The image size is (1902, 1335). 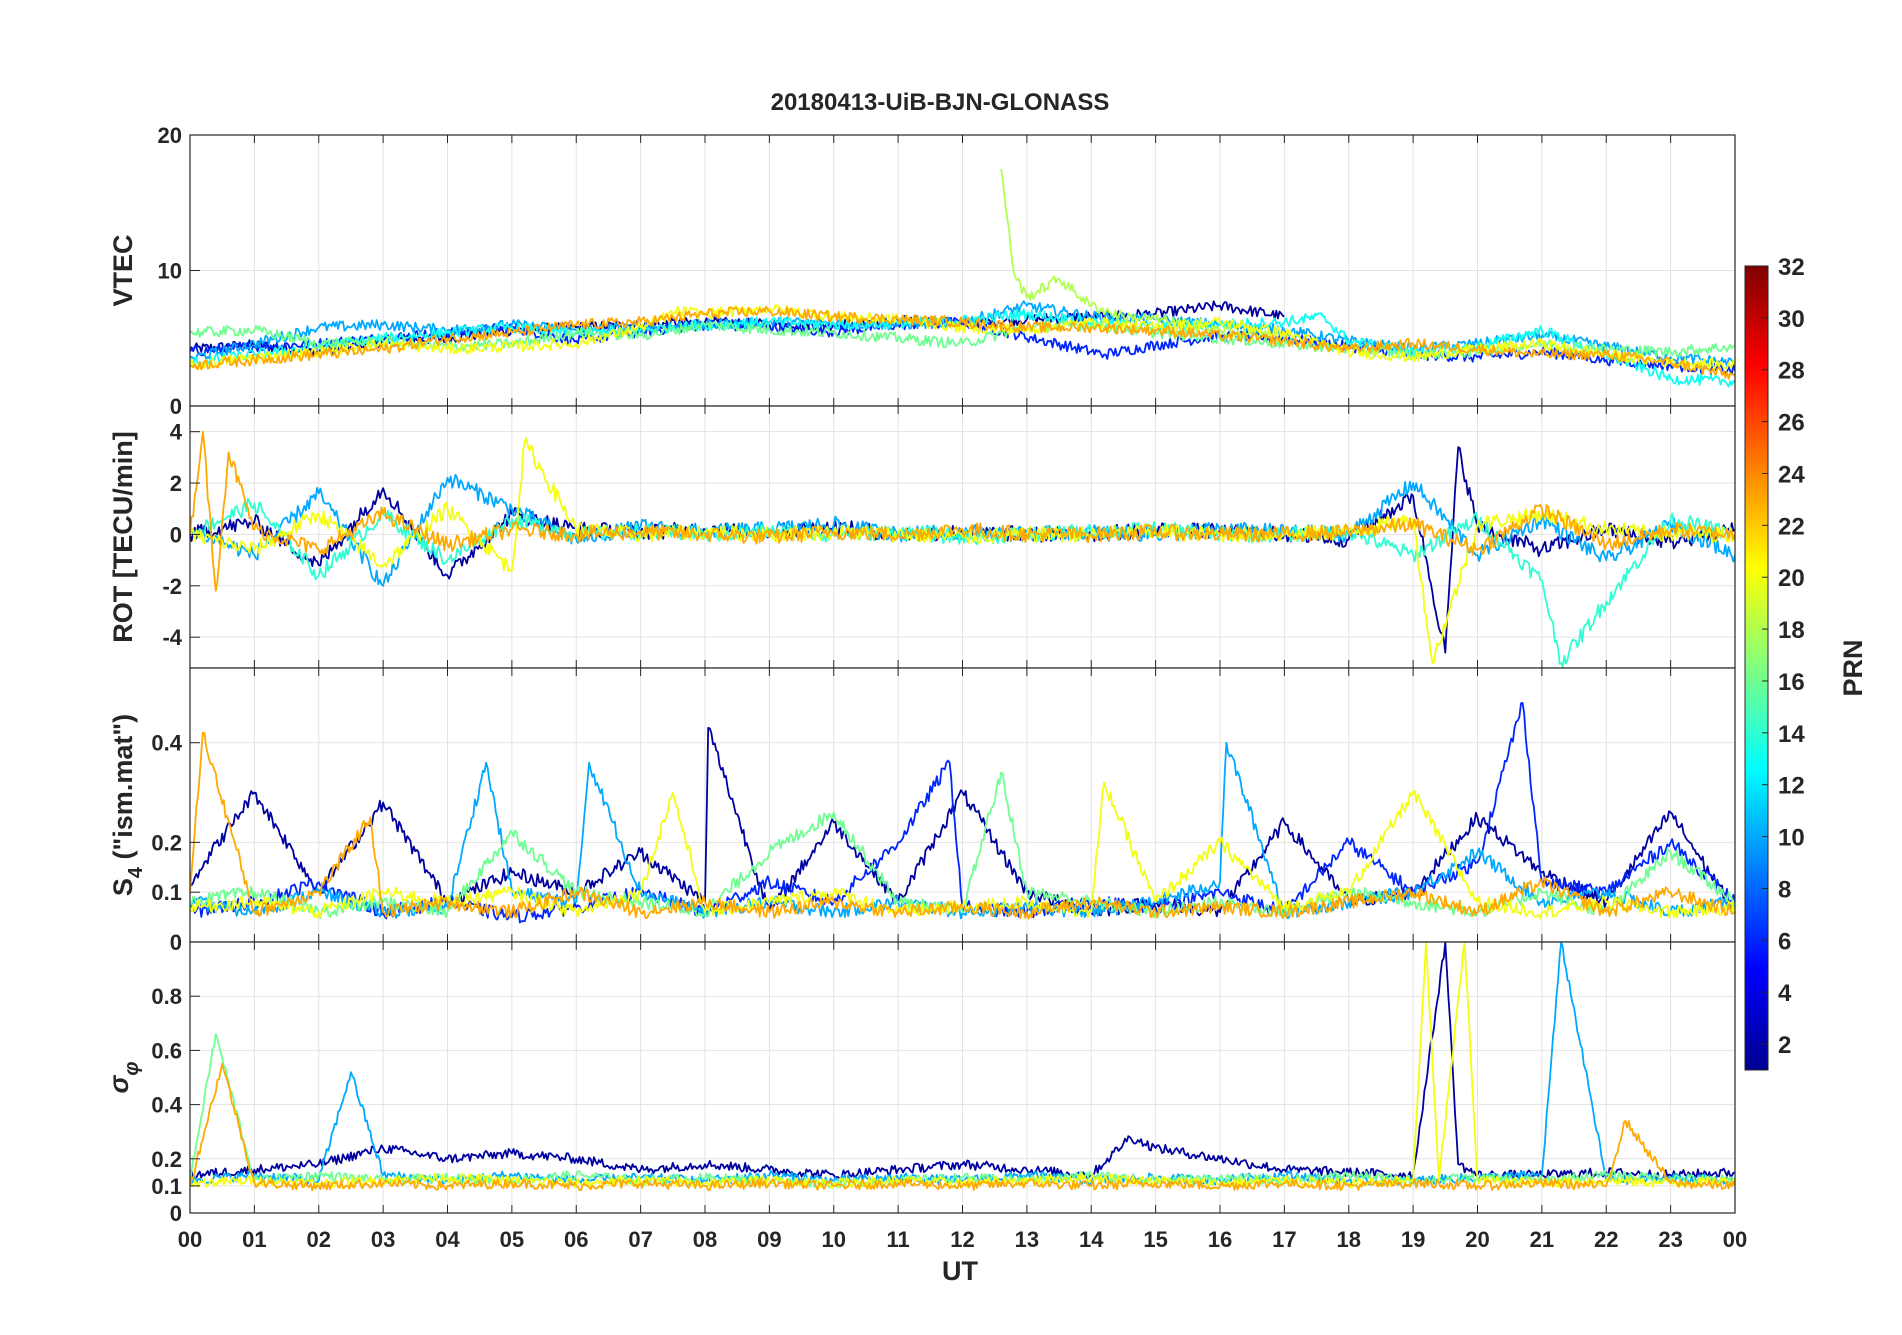 I want to click on x-tick-label: 20, so click(x=1477, y=1239).